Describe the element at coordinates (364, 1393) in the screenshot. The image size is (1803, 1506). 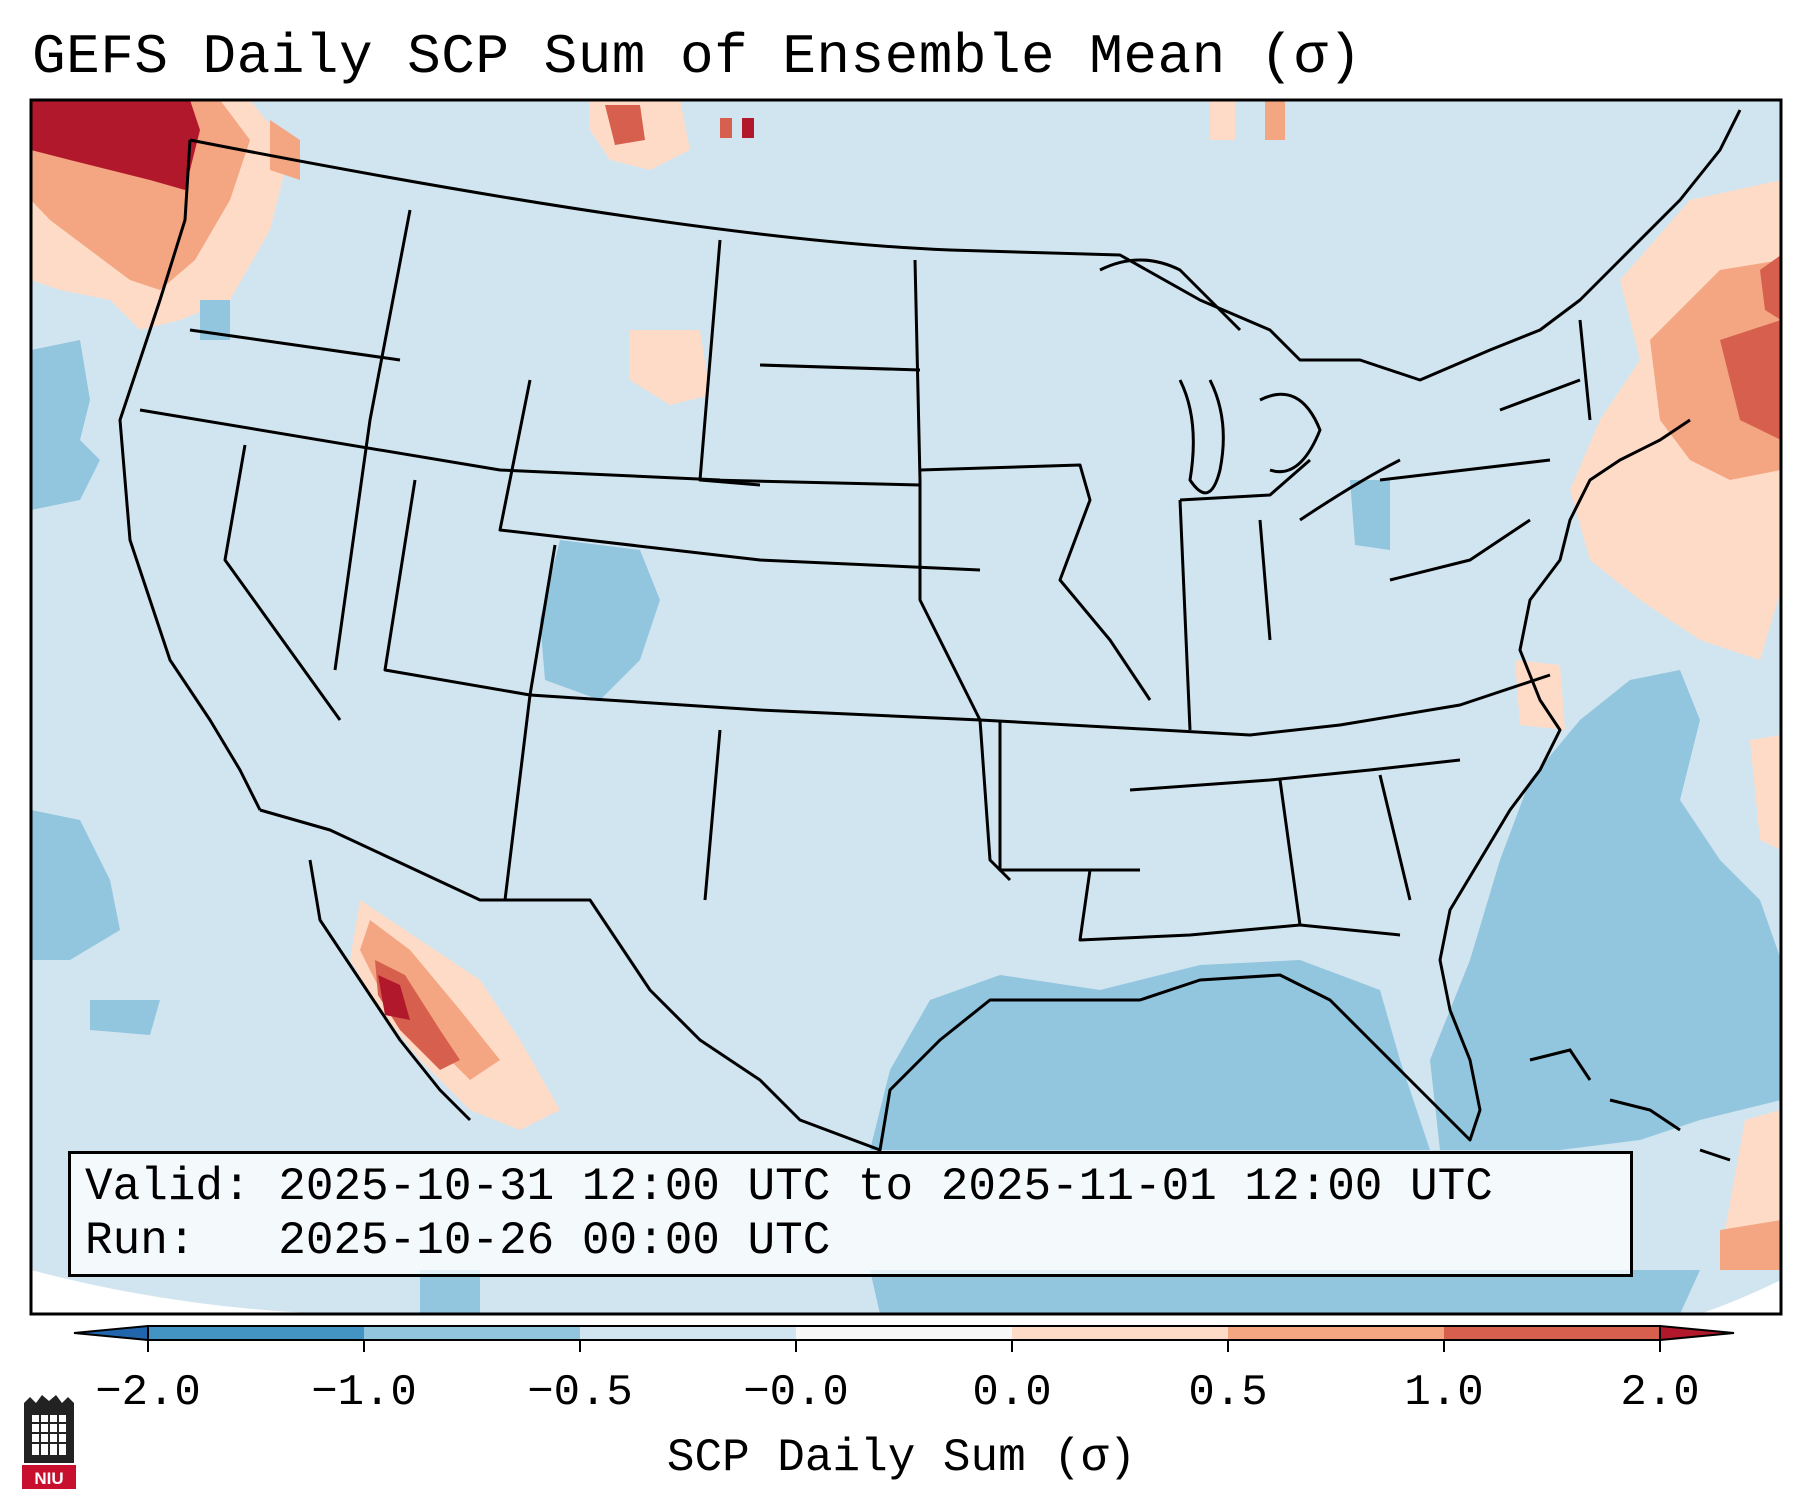
I see `colorbar-tick-label: −1.0` at that location.